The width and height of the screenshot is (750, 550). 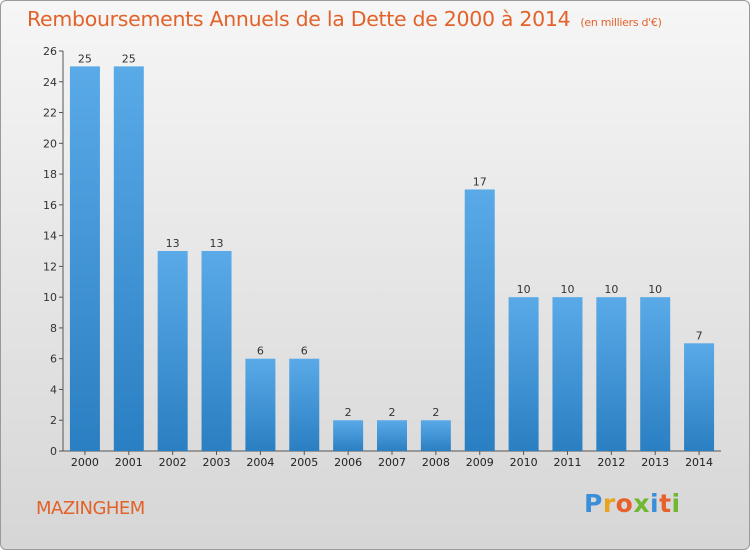 I want to click on proxiti-logo: Proxiti, so click(x=632, y=503).